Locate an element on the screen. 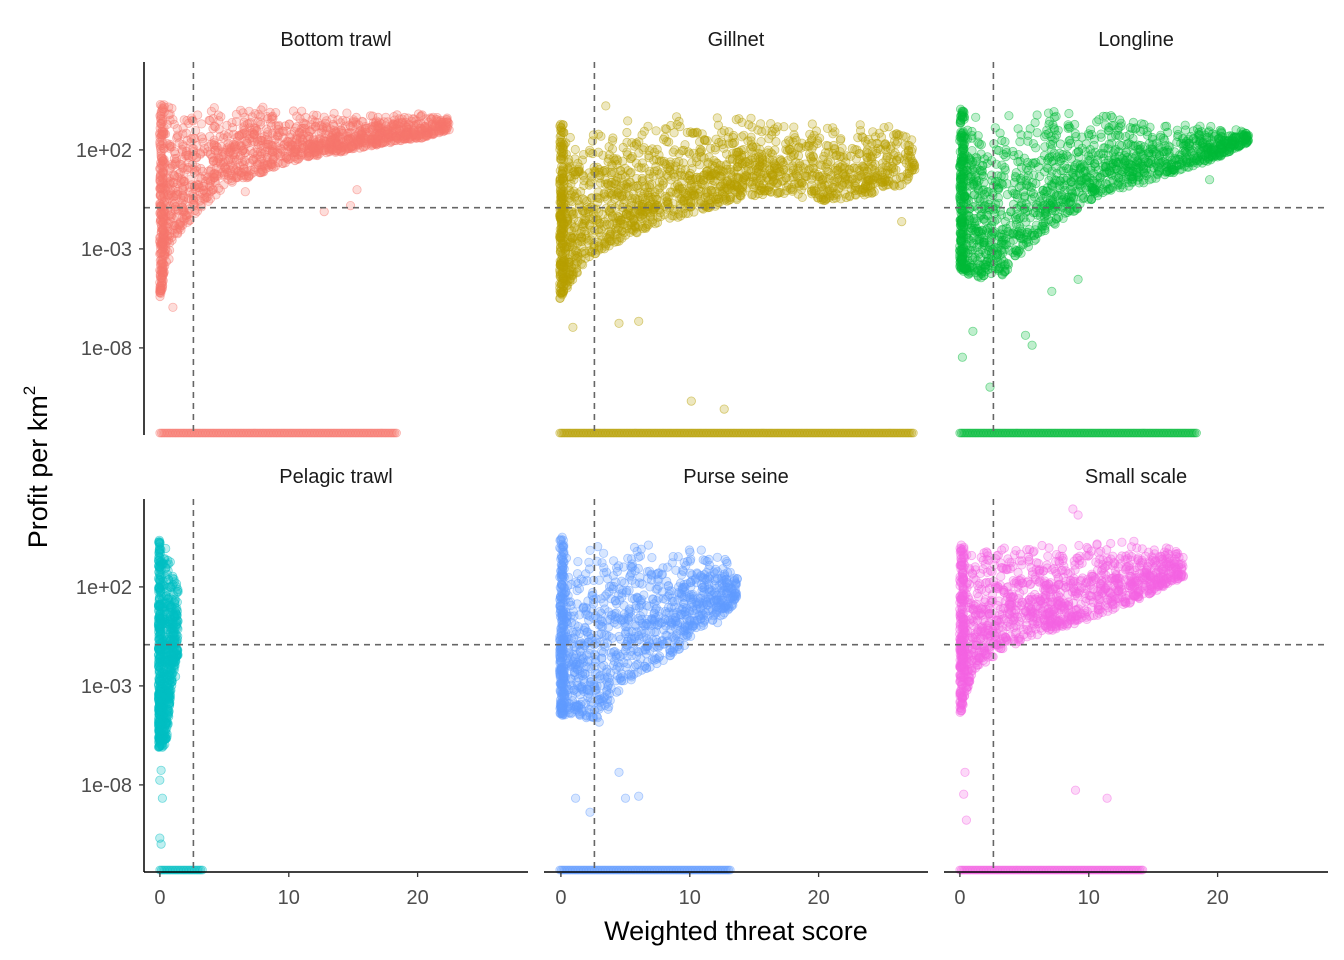 The width and height of the screenshot is (1344, 960). strip-label-bottom-trawl: Bottom trawl is located at coordinates (335, 40).